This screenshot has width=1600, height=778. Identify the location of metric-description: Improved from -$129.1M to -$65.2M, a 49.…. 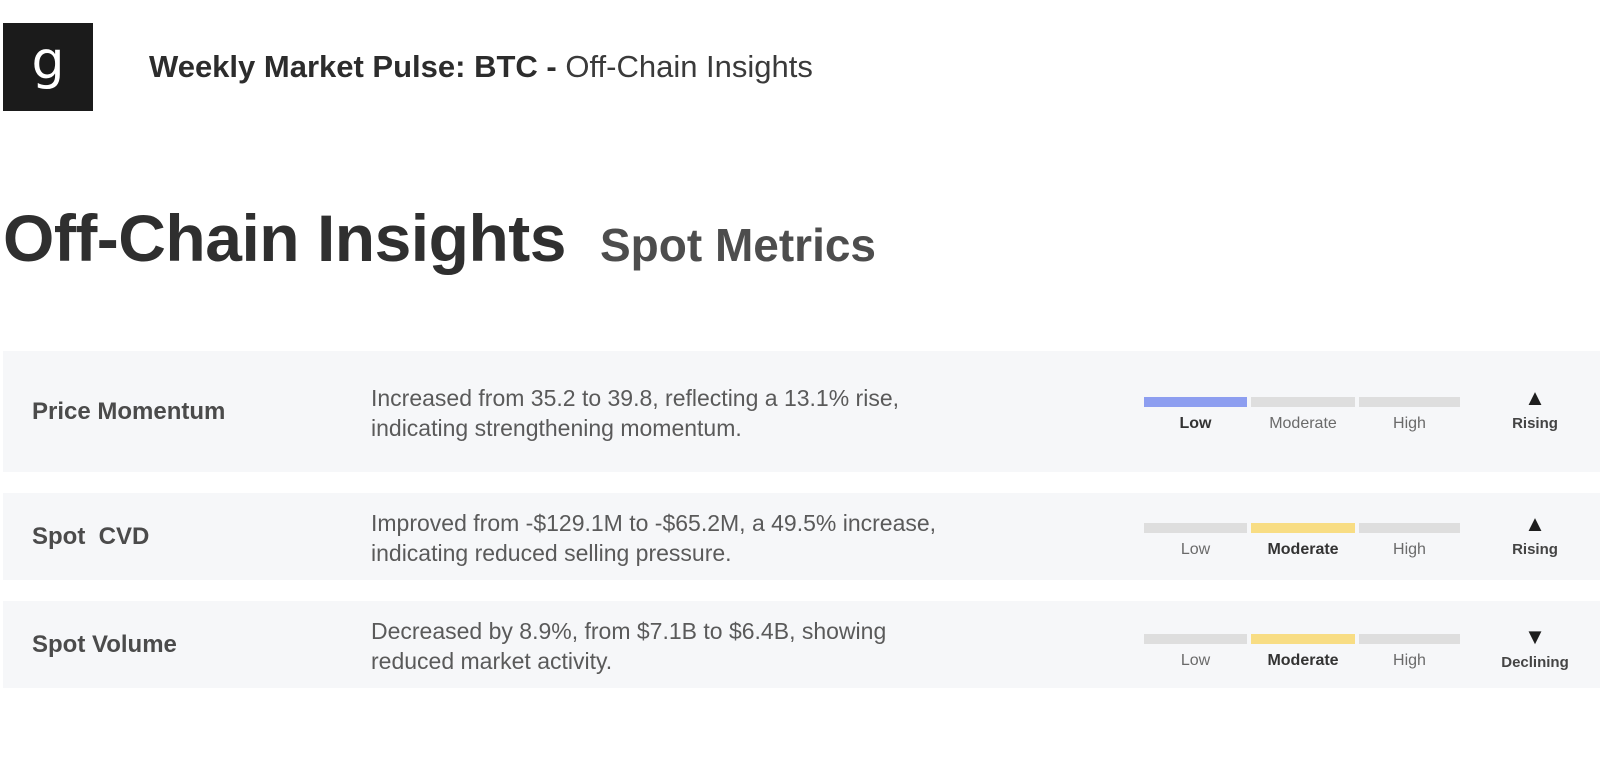
(731, 538).